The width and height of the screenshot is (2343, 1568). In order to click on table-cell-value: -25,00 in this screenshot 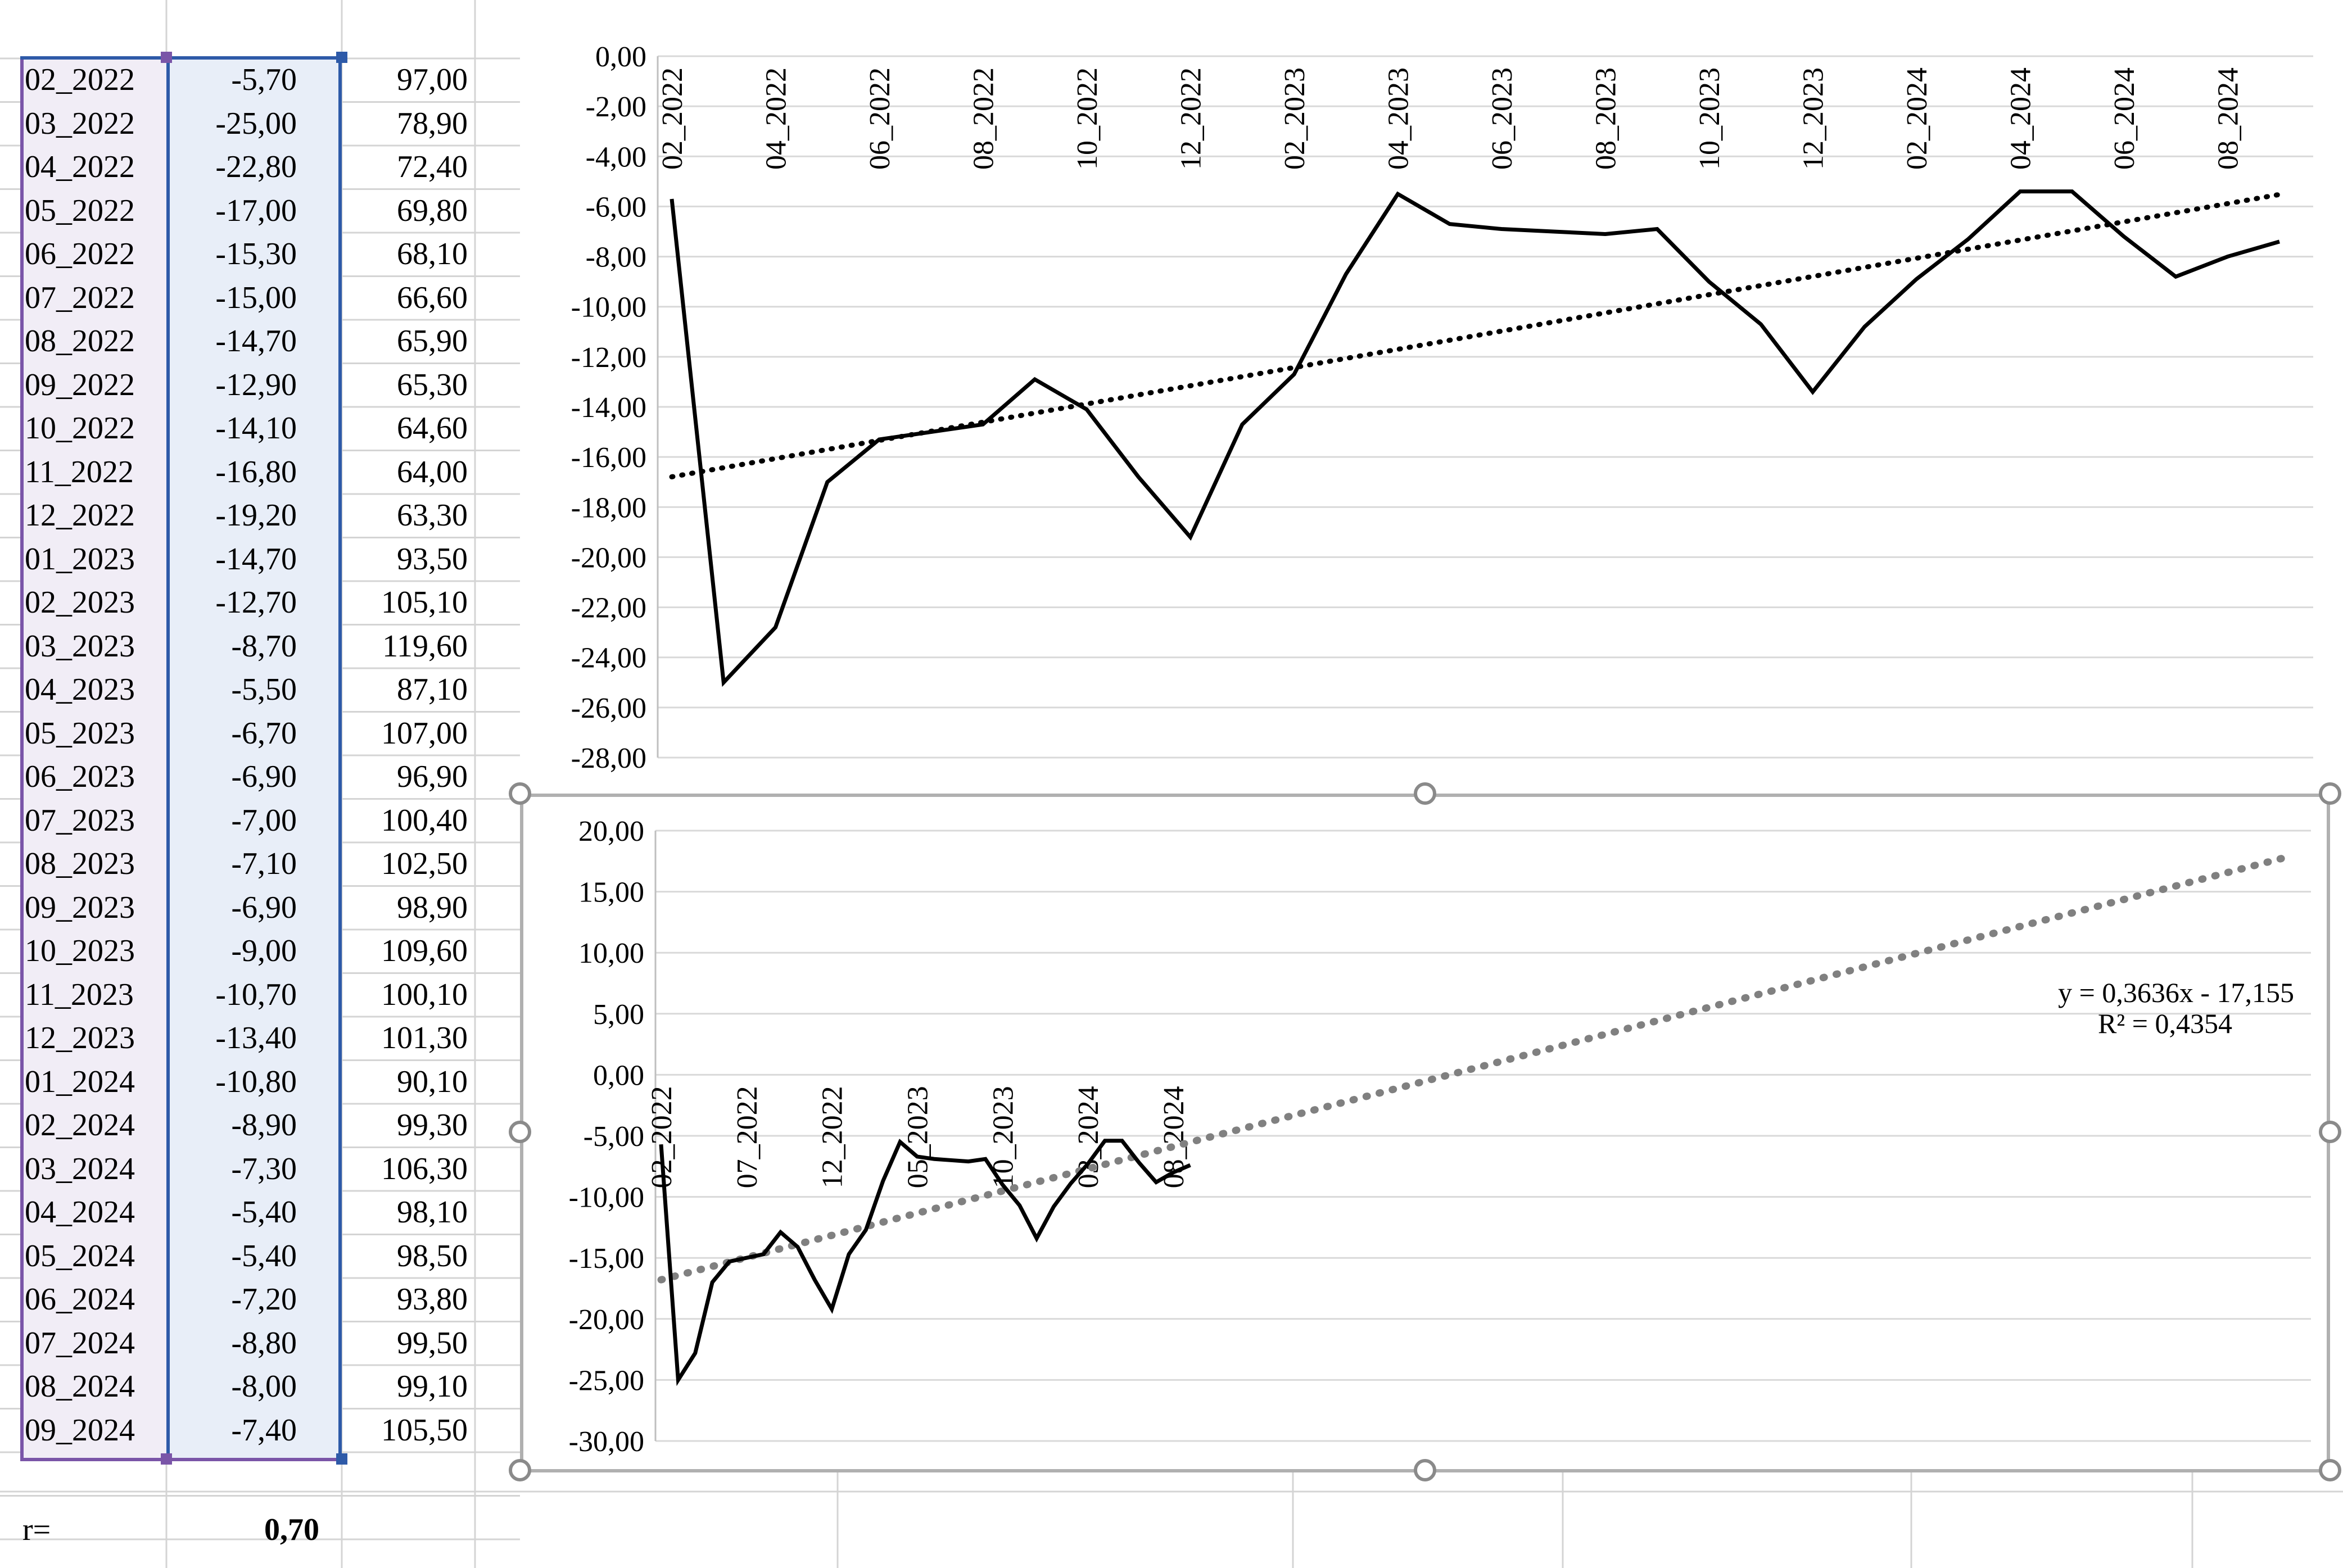, I will do `click(256, 124)`.